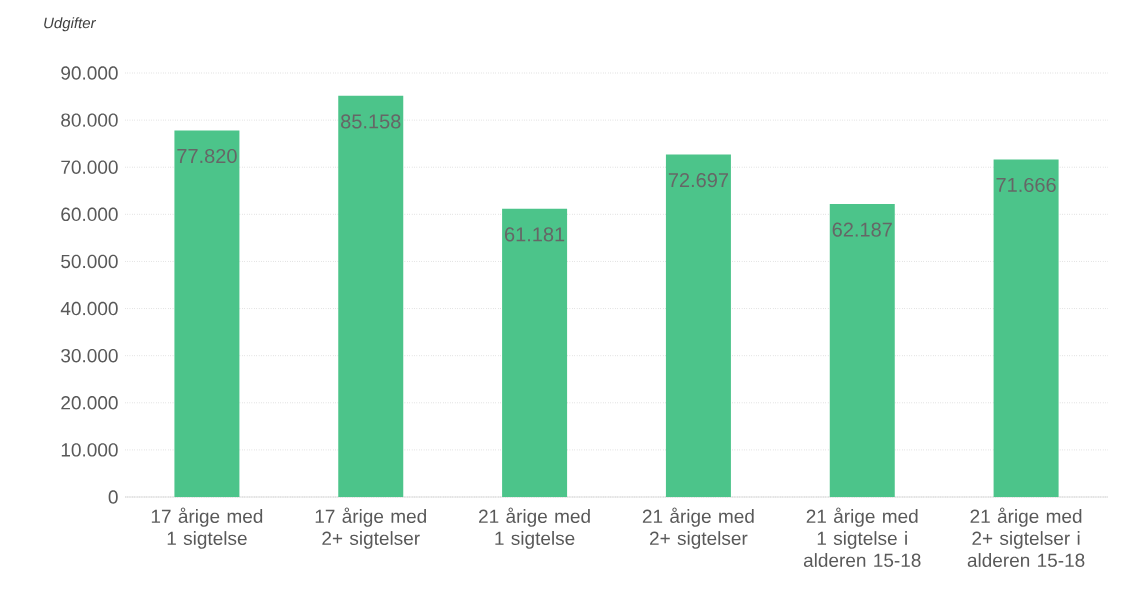  What do you see at coordinates (207, 528) in the screenshot?
I see `x-tick-label: 17 årige med 1 sigtelse` at bounding box center [207, 528].